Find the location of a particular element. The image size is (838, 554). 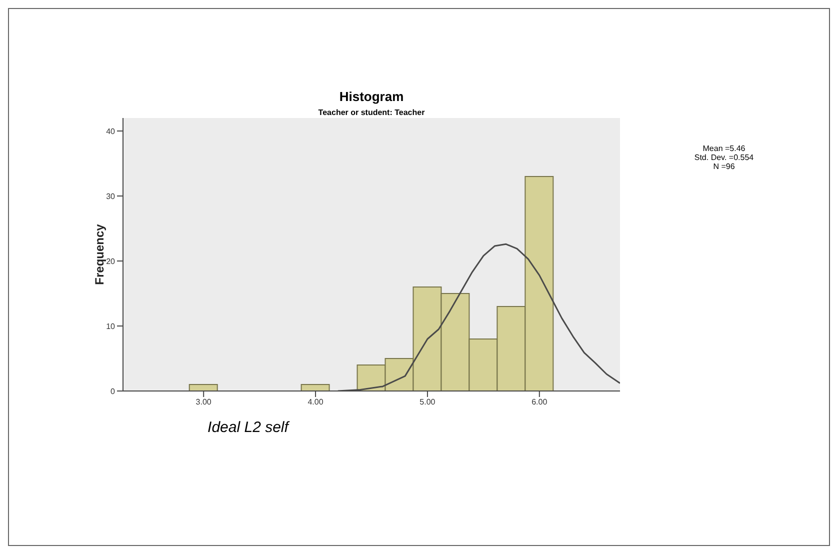

x-tick-label: 6.00 is located at coordinates (540, 402).